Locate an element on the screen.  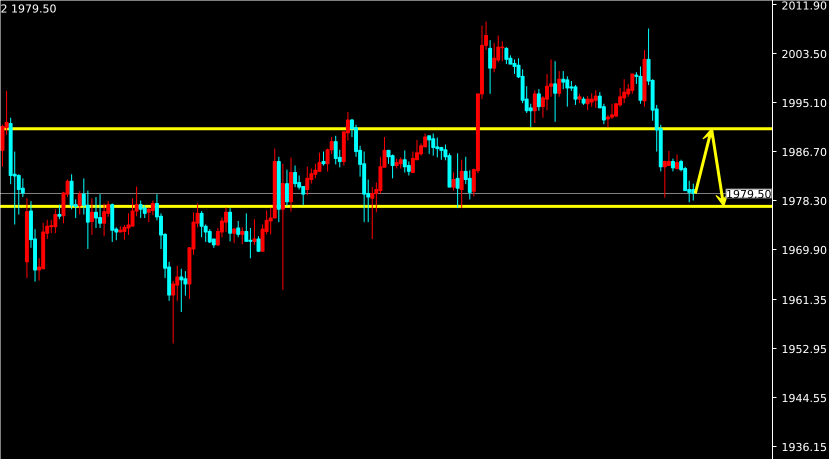
y-tick-label: 1961.35 is located at coordinates (804, 300).